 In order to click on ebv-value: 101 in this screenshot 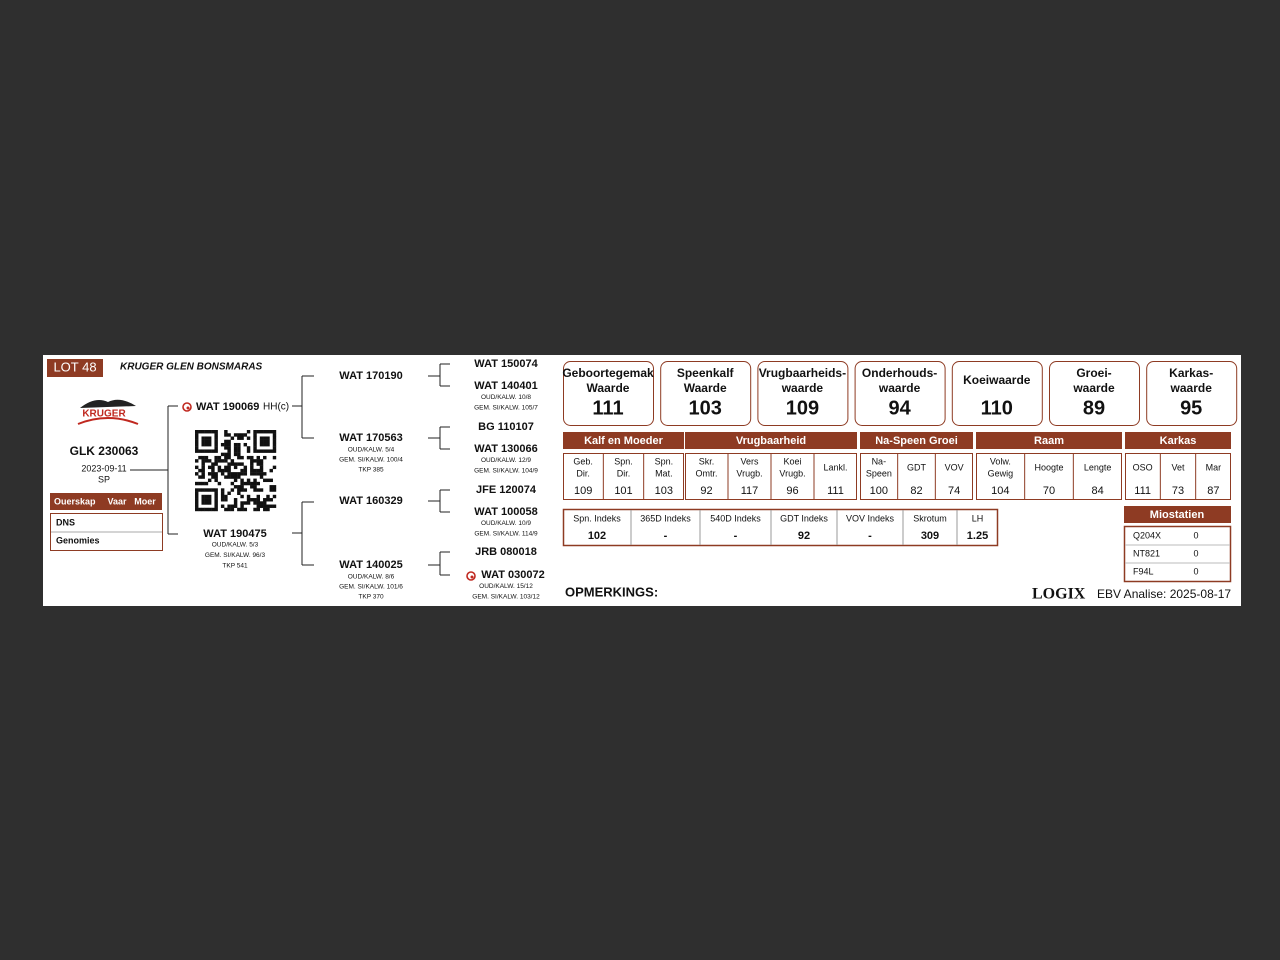, I will do `click(623, 491)`.